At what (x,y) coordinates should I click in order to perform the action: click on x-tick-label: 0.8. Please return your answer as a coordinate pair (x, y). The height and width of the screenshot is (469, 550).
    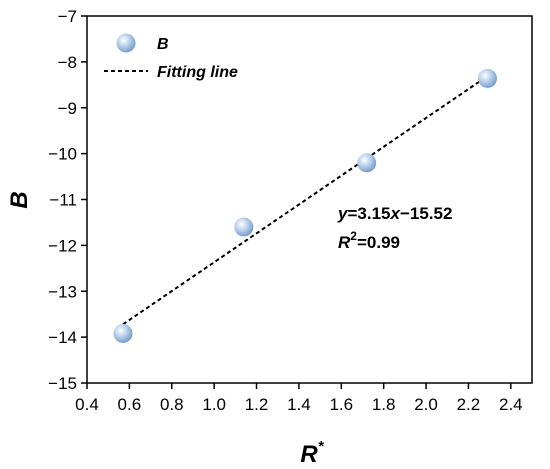
    Looking at the image, I should click on (172, 404).